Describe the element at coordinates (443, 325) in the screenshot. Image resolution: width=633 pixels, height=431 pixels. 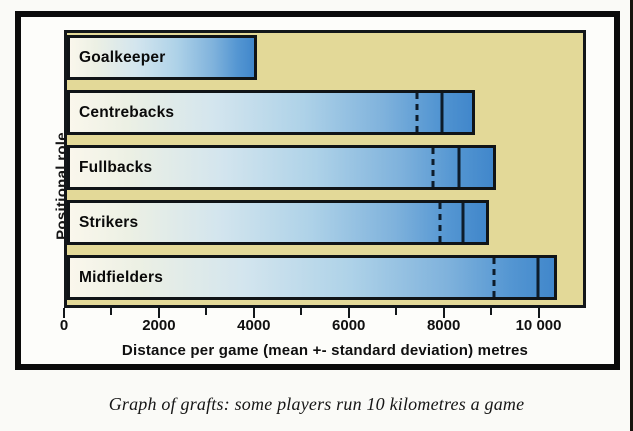
I see `x-tick-label: 8000` at that location.